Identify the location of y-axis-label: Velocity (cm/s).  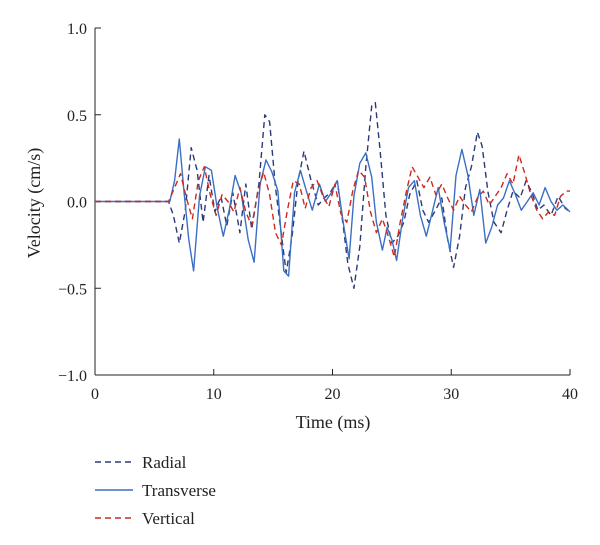
(34, 203).